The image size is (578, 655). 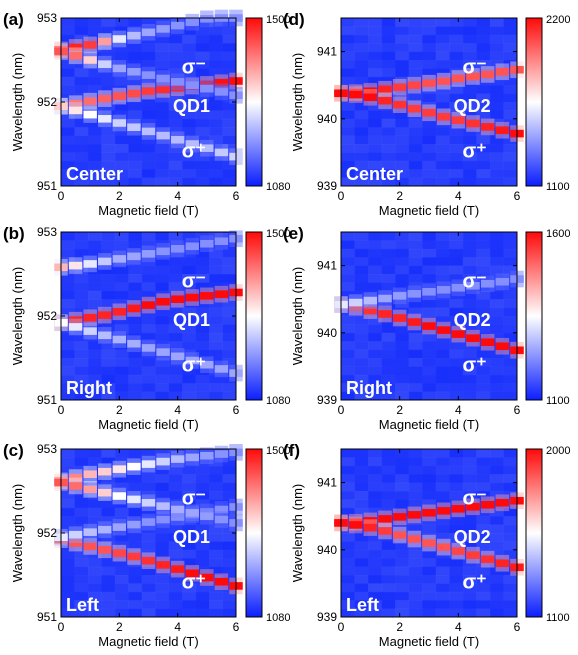 I want to click on panel-label: (e), so click(x=293, y=233).